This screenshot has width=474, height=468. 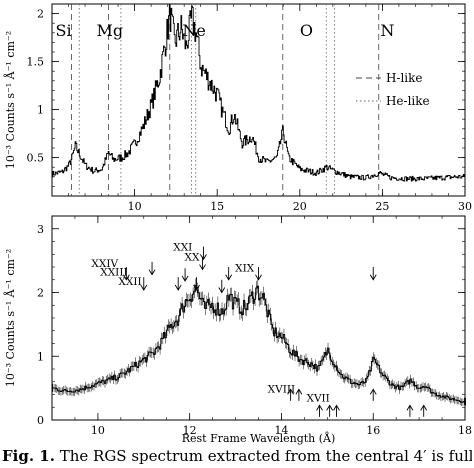 What do you see at coordinates (135, 206) in the screenshot?
I see `x-tick-label-0-0: 10` at bounding box center [135, 206].